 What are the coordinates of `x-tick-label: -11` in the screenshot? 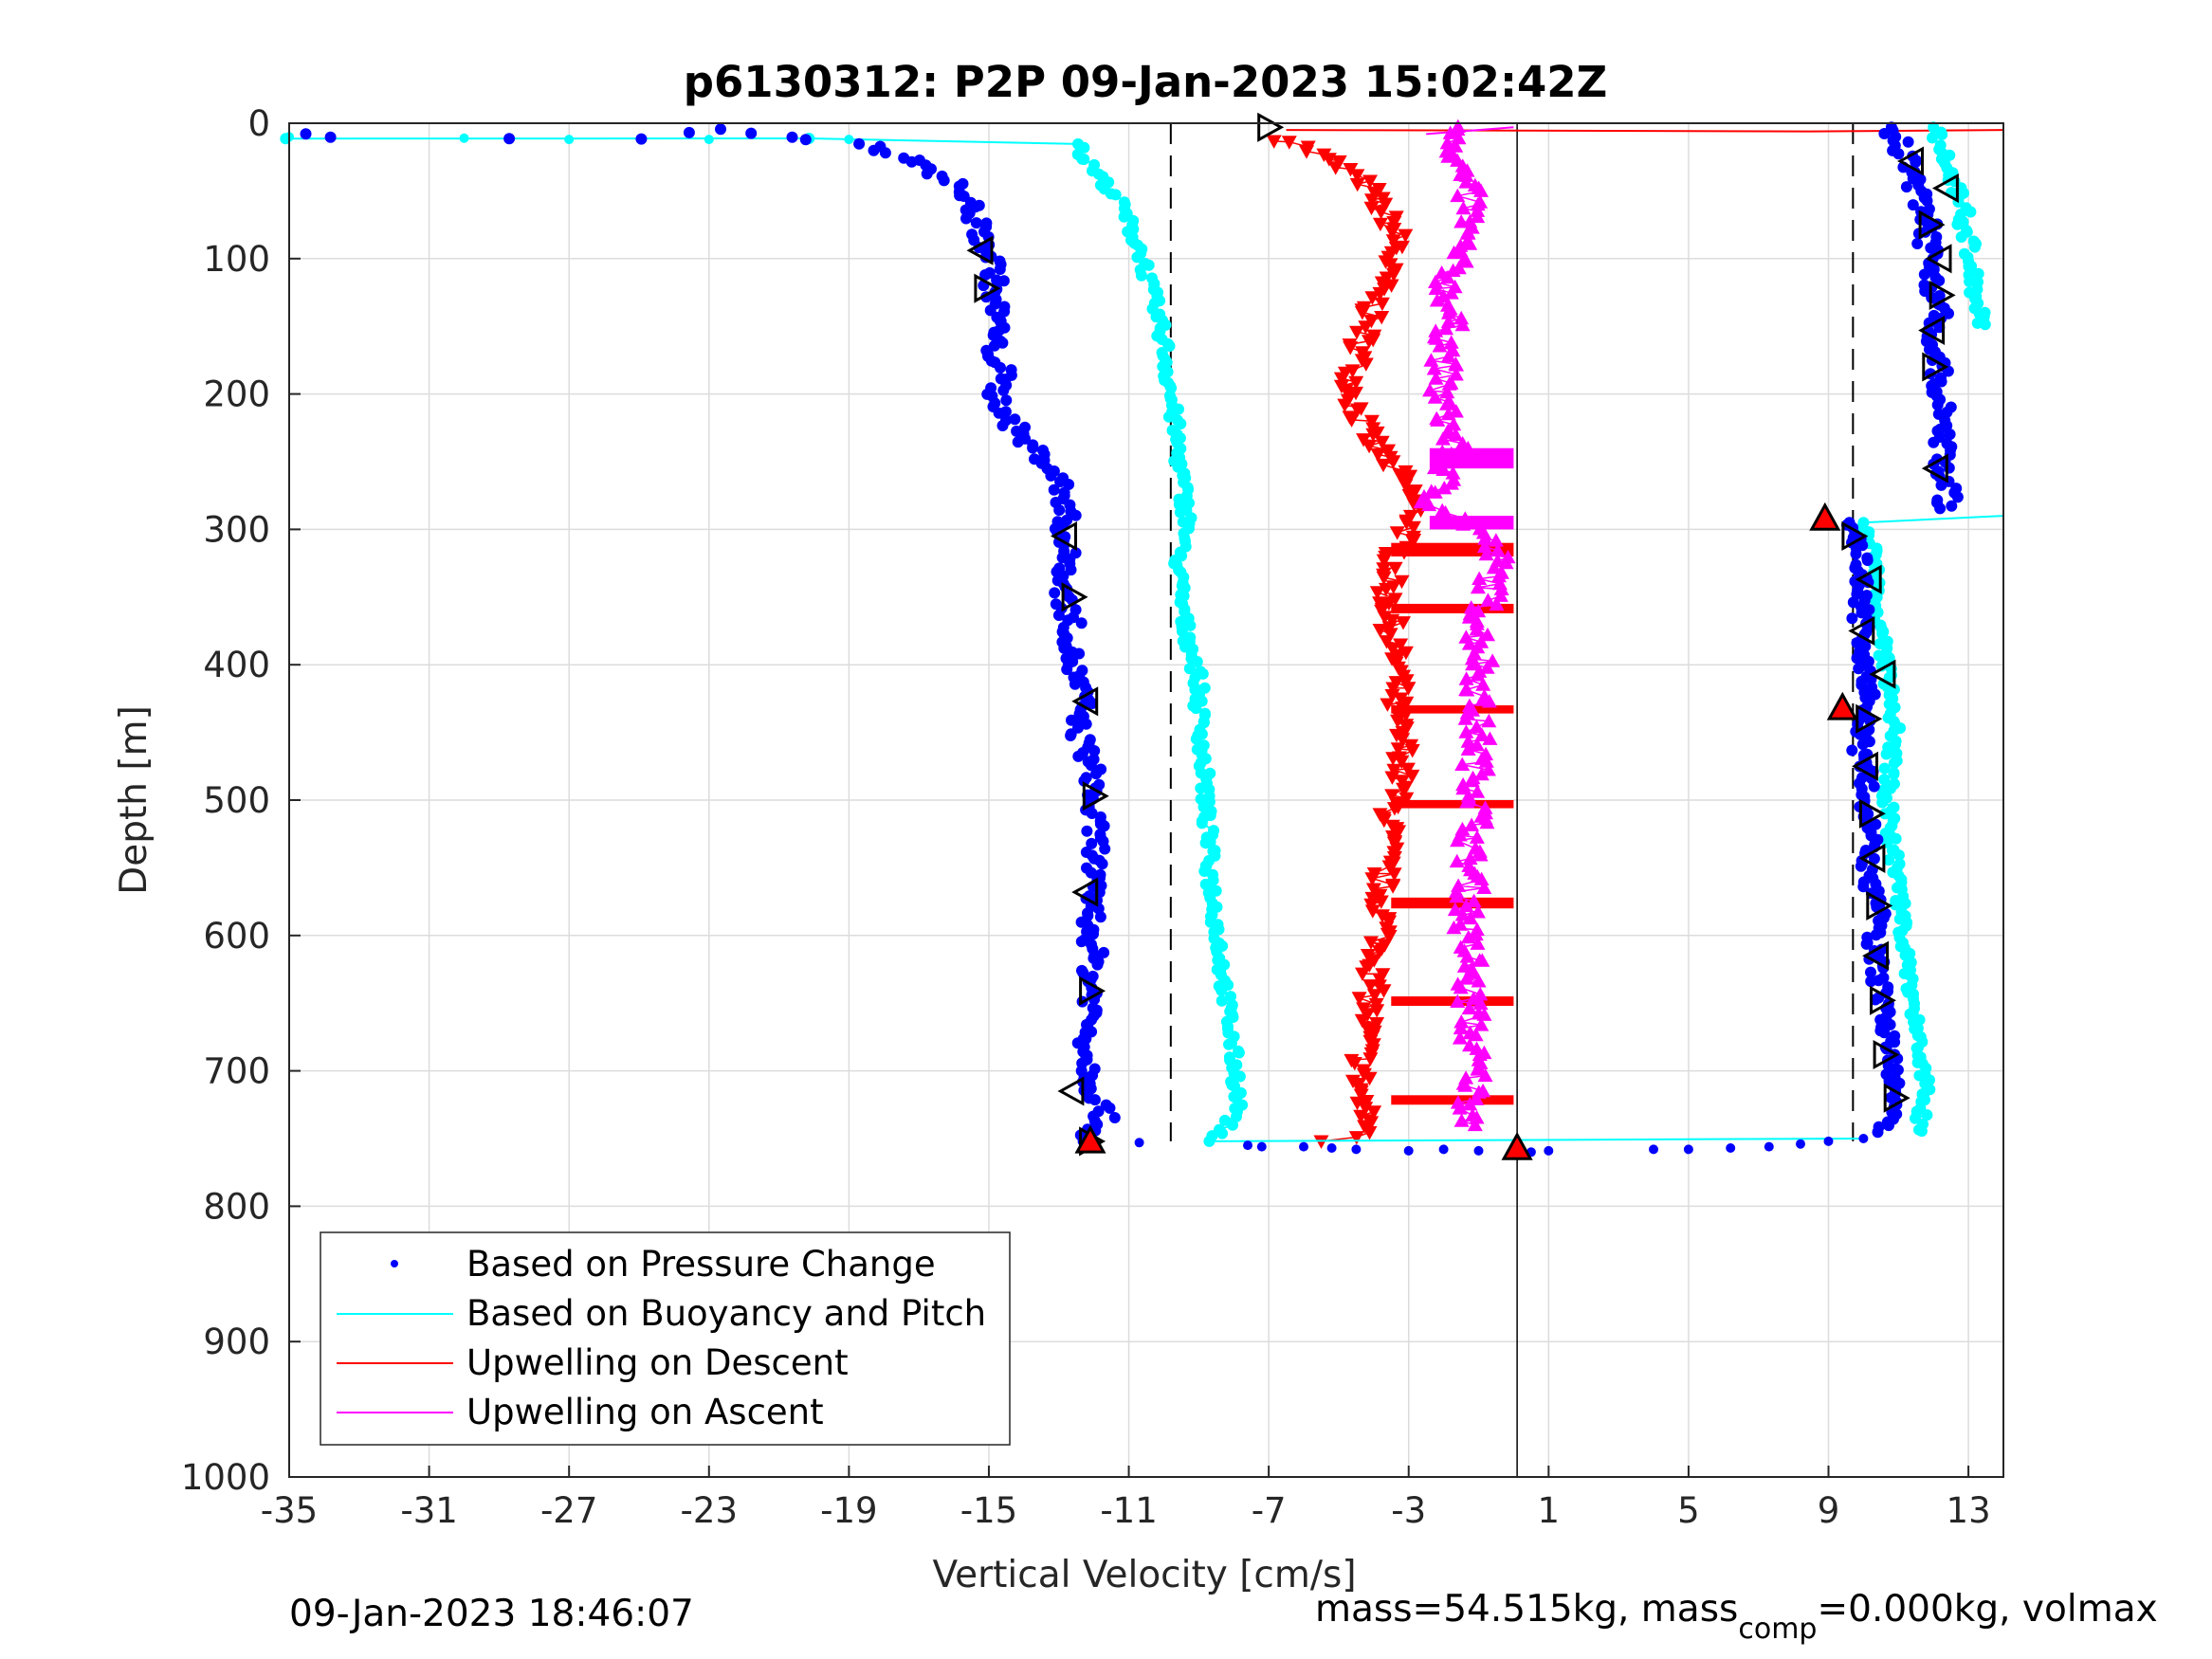 It's located at (1128, 1510).